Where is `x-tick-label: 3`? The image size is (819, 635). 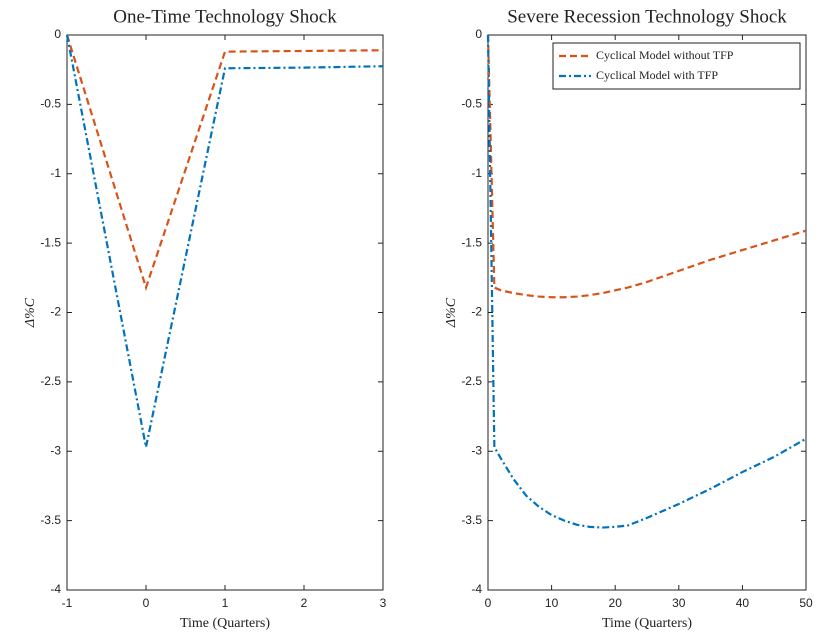 x-tick-label: 3 is located at coordinates (383, 603).